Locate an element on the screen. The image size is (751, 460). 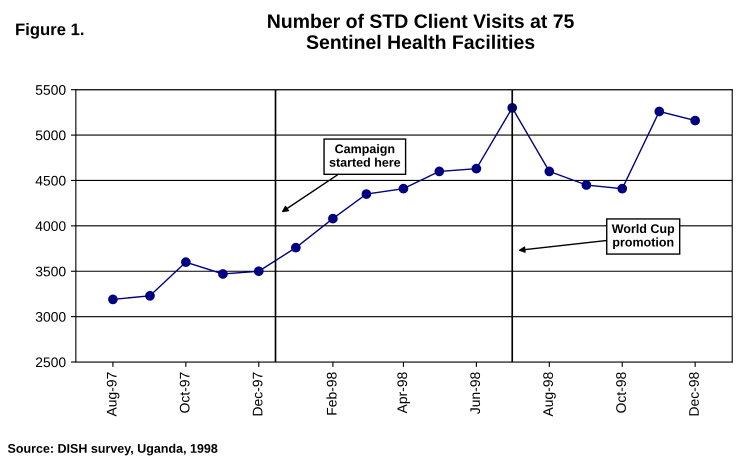
annotation: Campaign started here is located at coordinates (364, 155).